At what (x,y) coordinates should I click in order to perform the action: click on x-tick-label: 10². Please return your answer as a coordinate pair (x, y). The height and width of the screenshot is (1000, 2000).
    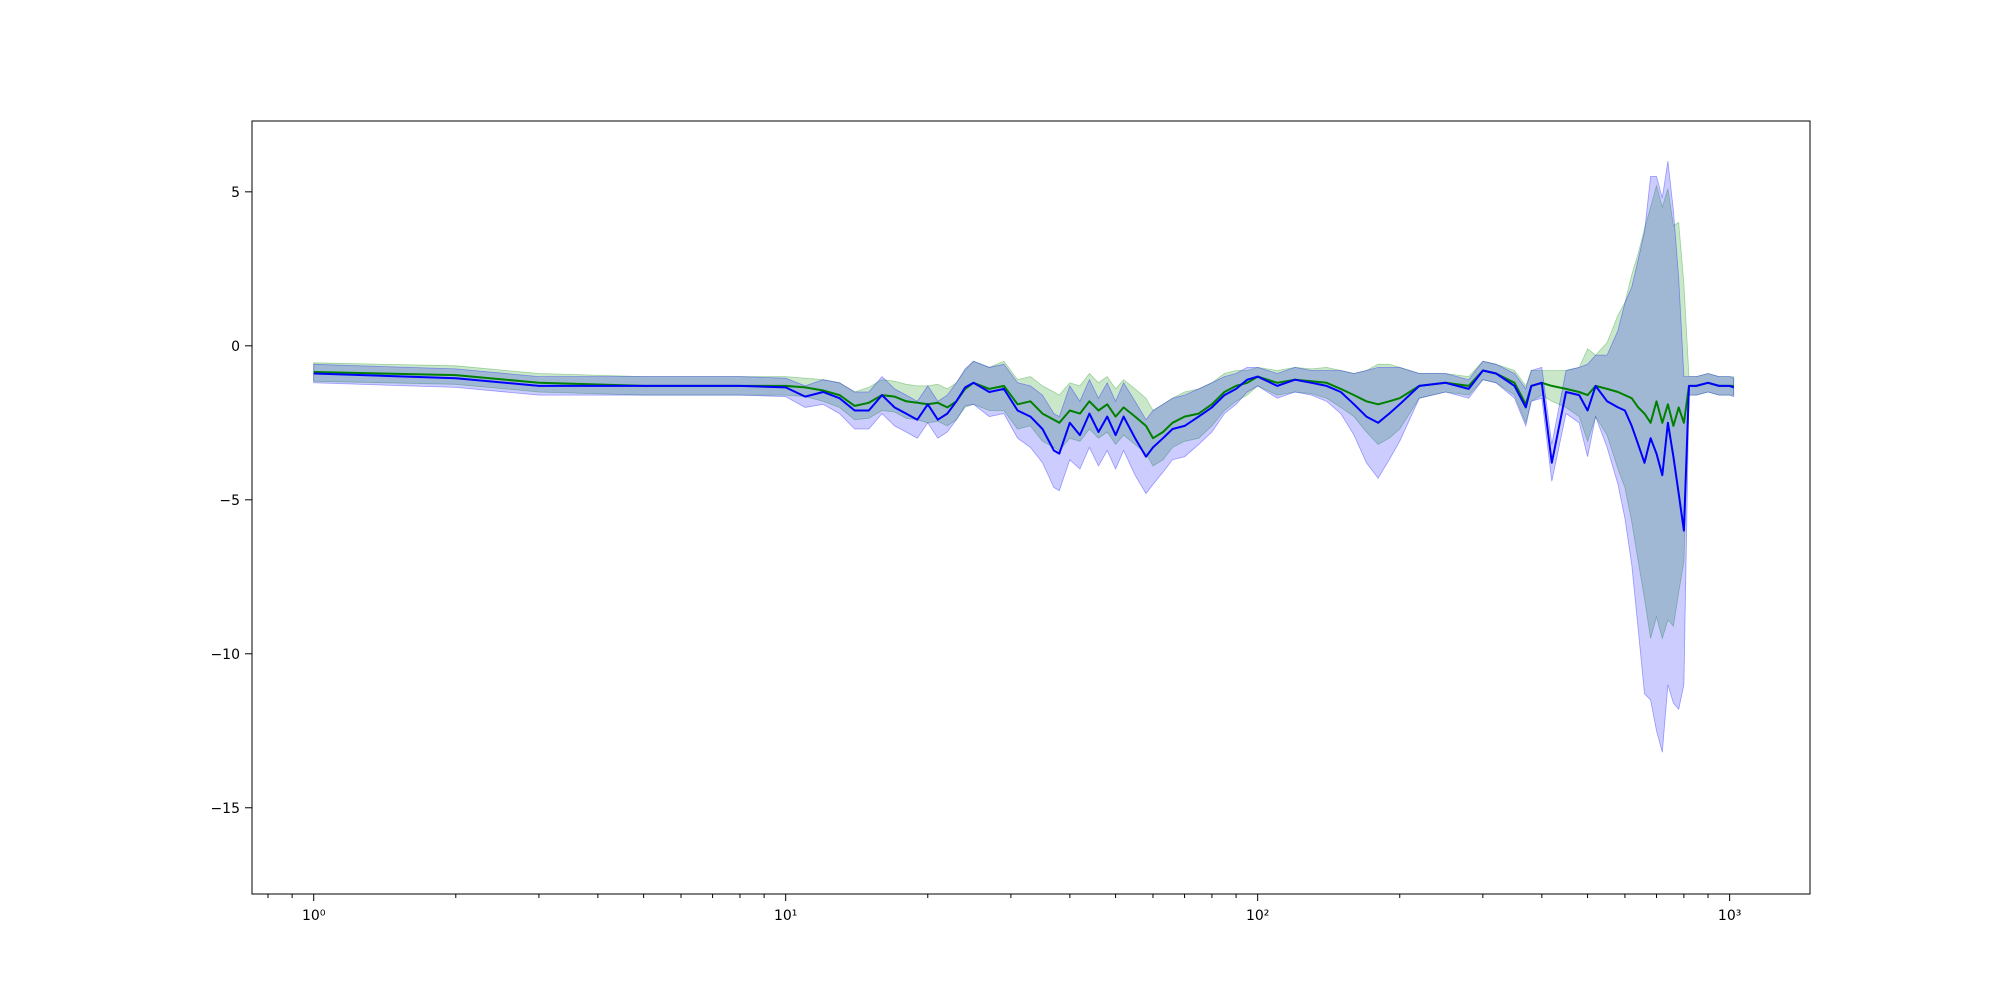
    Looking at the image, I should click on (1257, 916).